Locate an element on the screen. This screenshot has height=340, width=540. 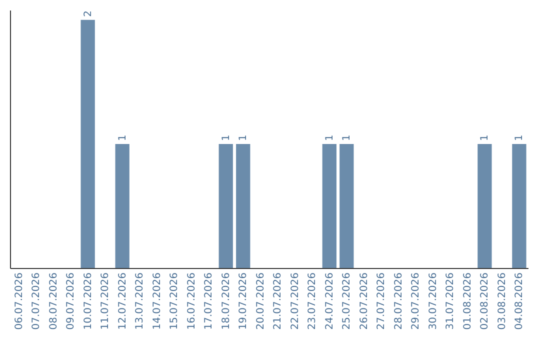
x-tick-label: 28.07.2026 is located at coordinates (398, 301).